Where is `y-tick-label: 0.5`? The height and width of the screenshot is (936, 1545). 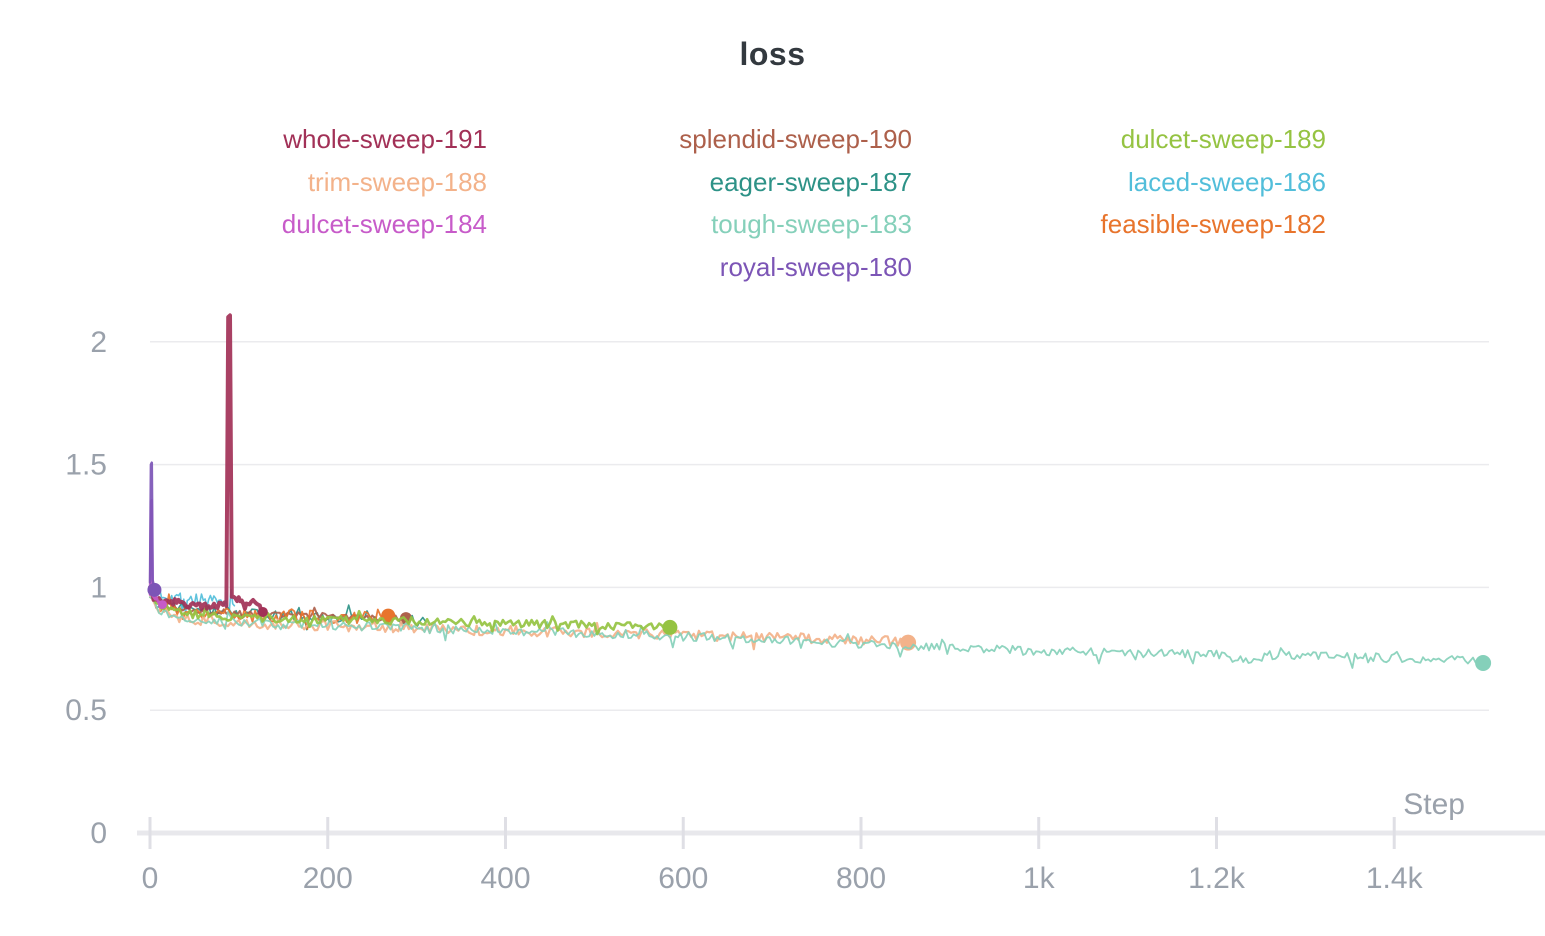 y-tick-label: 0.5 is located at coordinates (86, 710).